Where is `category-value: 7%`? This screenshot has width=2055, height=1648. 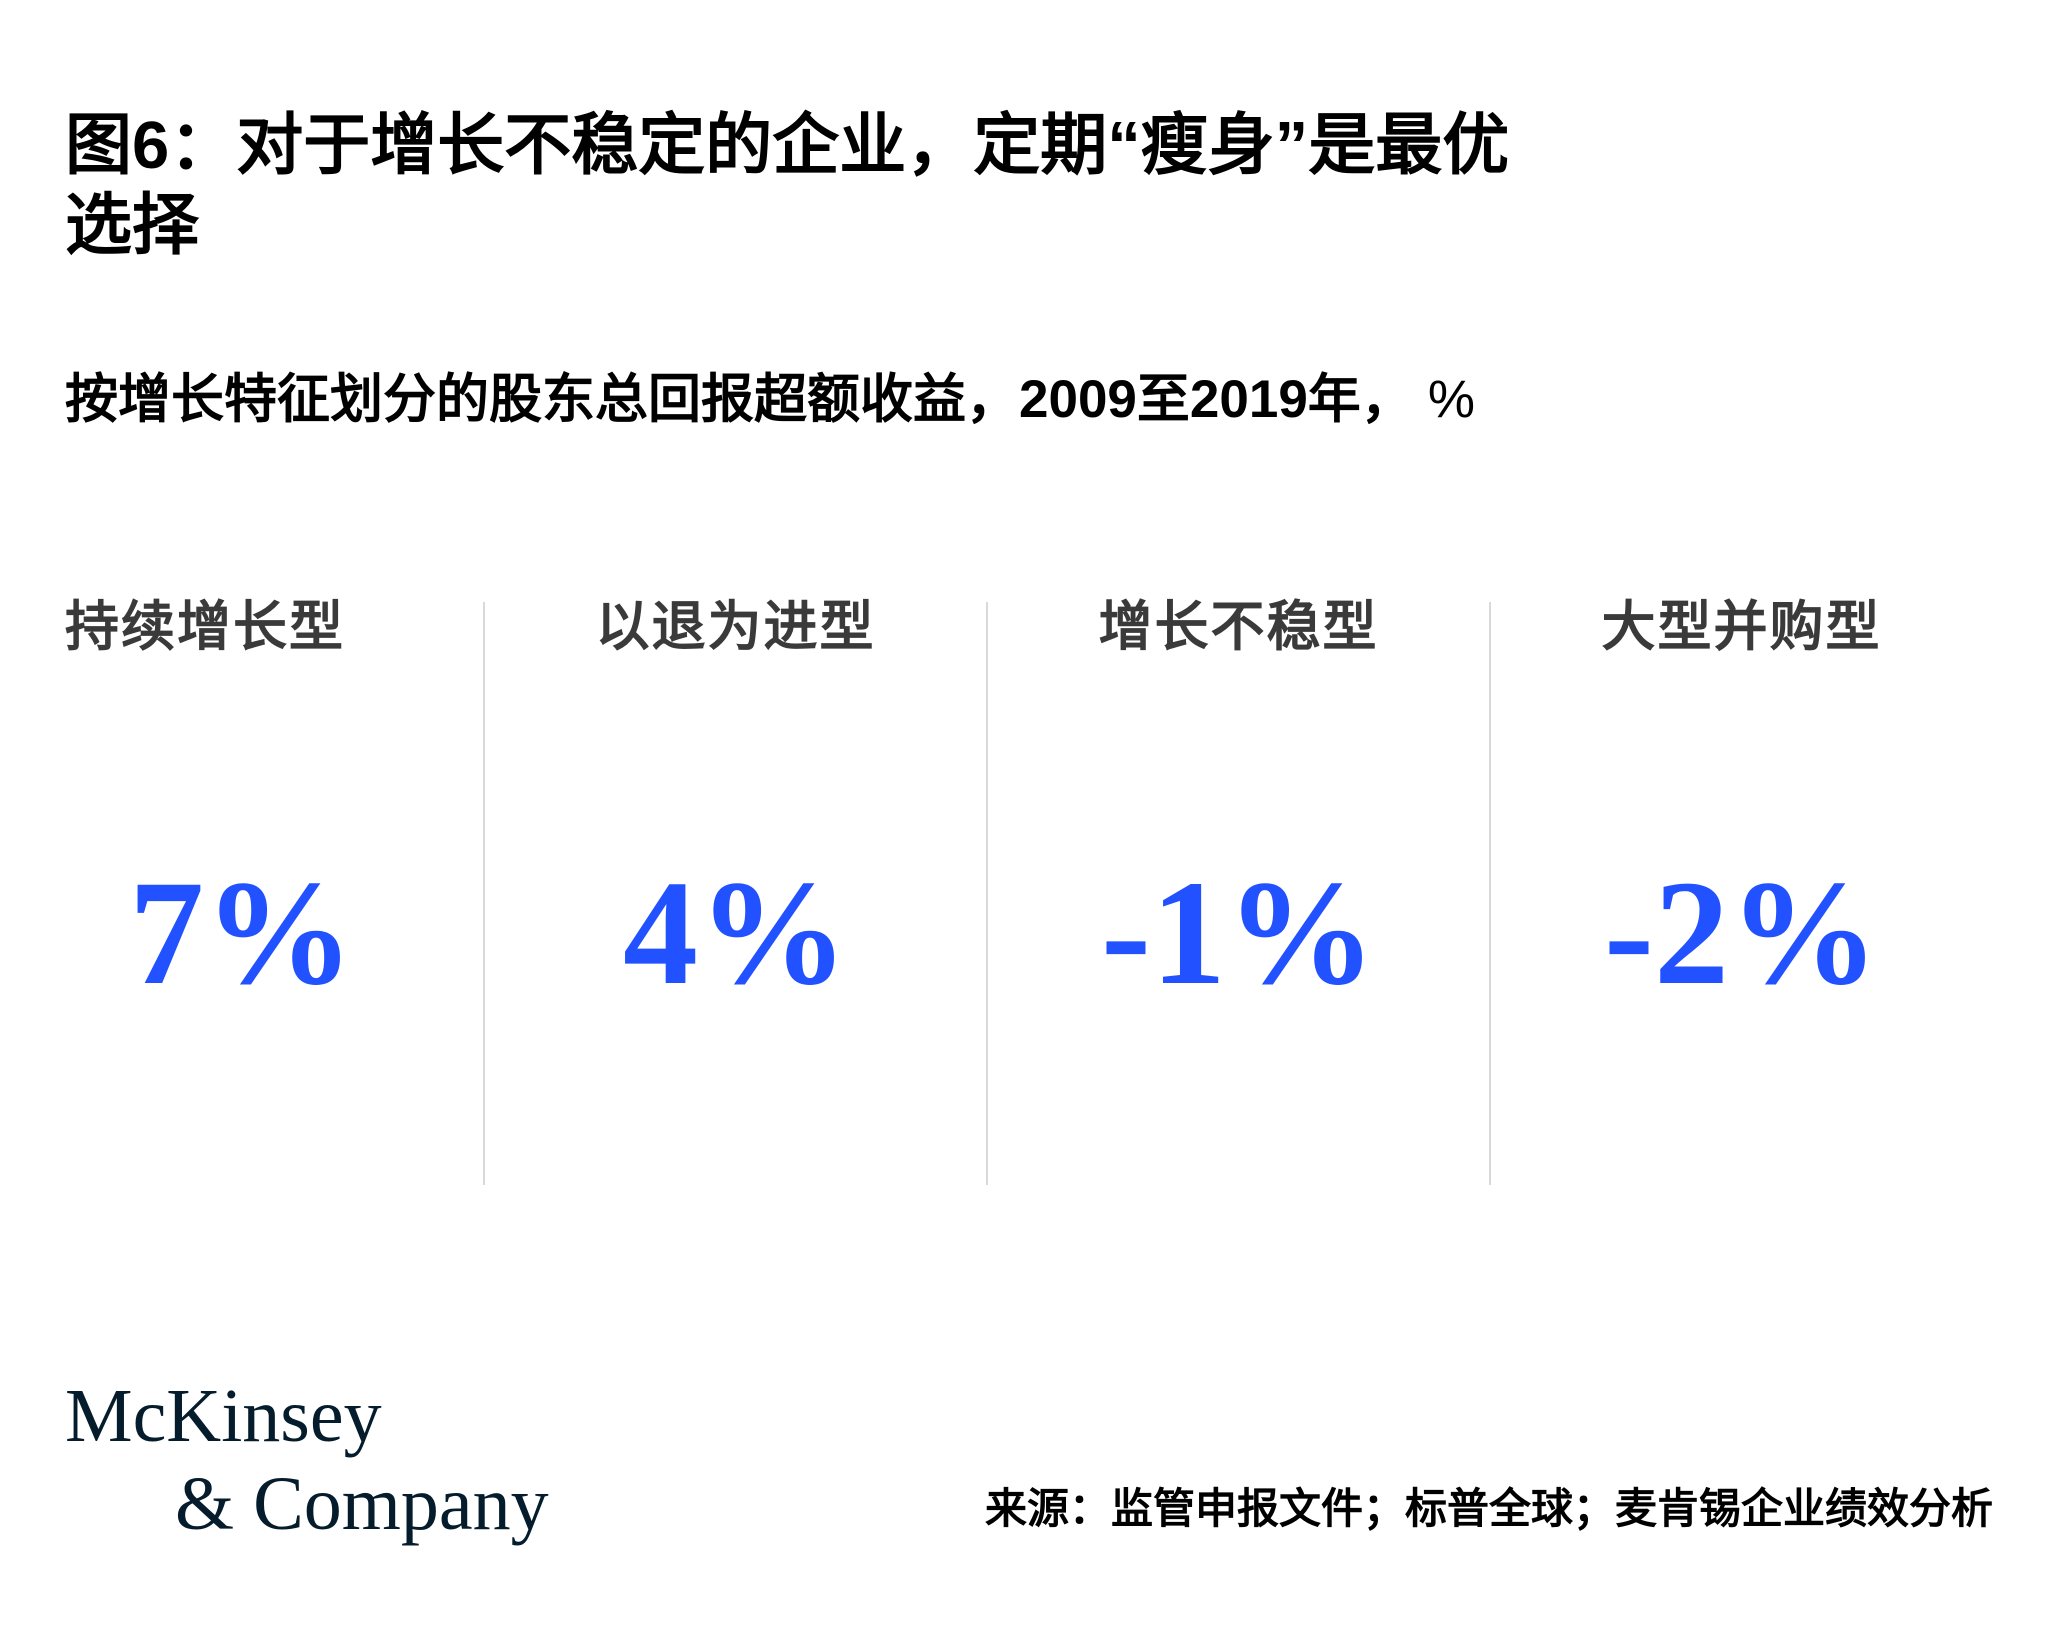
category-value: 7% is located at coordinates (241, 933).